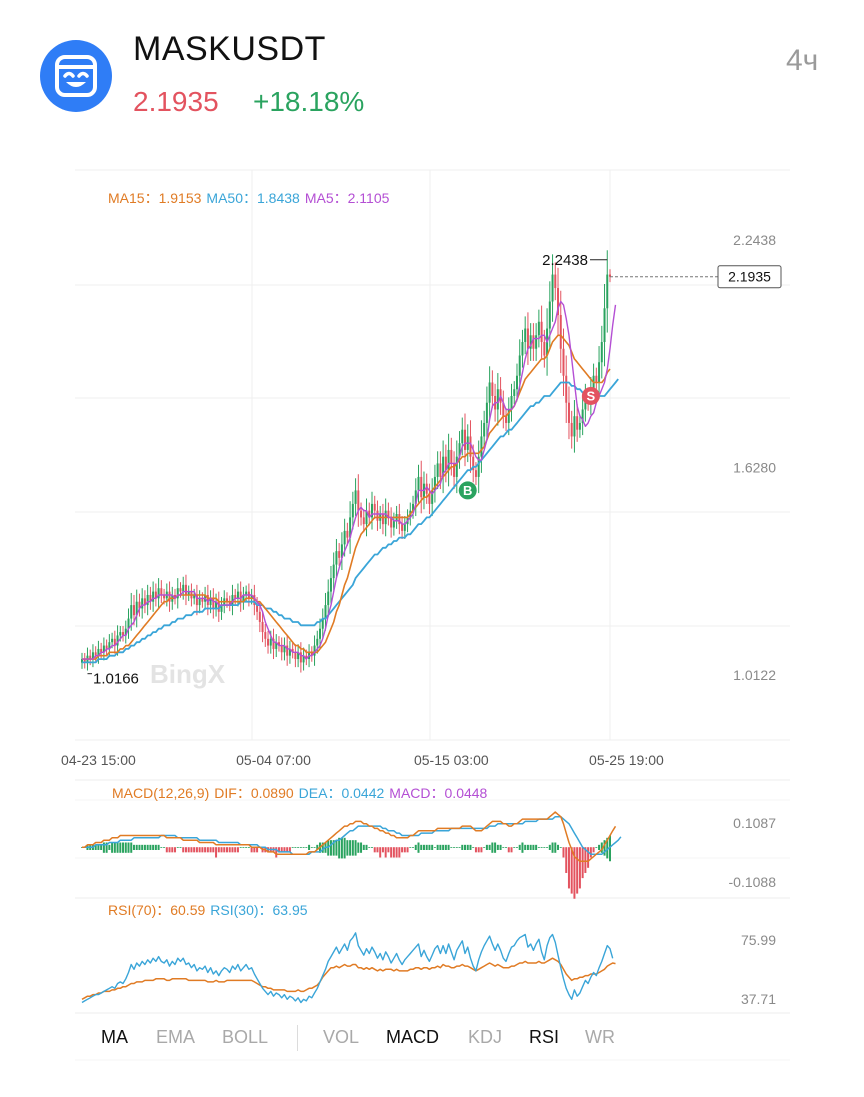 The image size is (864, 1097). I want to click on legend-value: 0.0448, so click(466, 793).